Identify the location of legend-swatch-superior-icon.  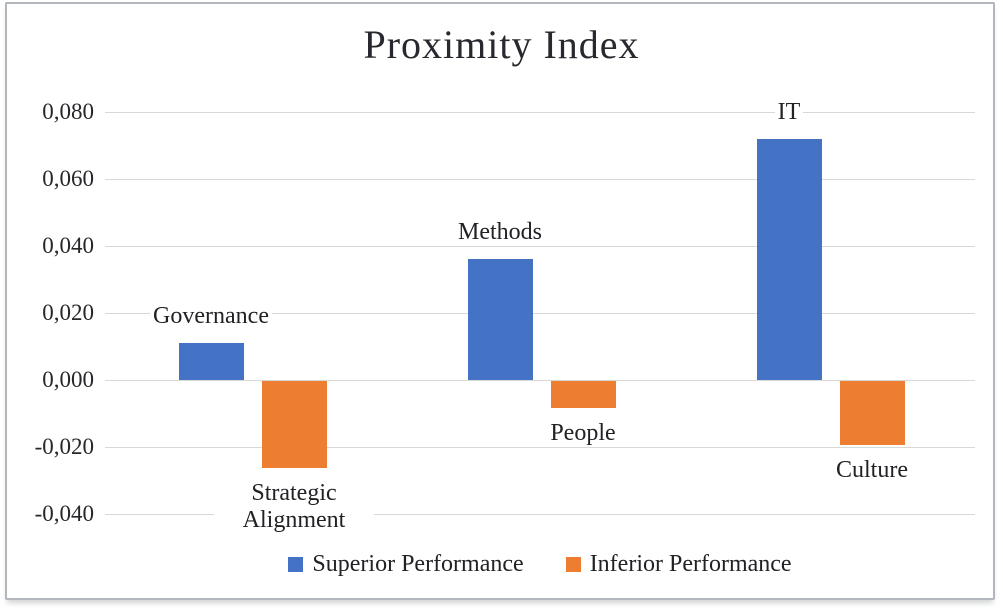
(296, 564).